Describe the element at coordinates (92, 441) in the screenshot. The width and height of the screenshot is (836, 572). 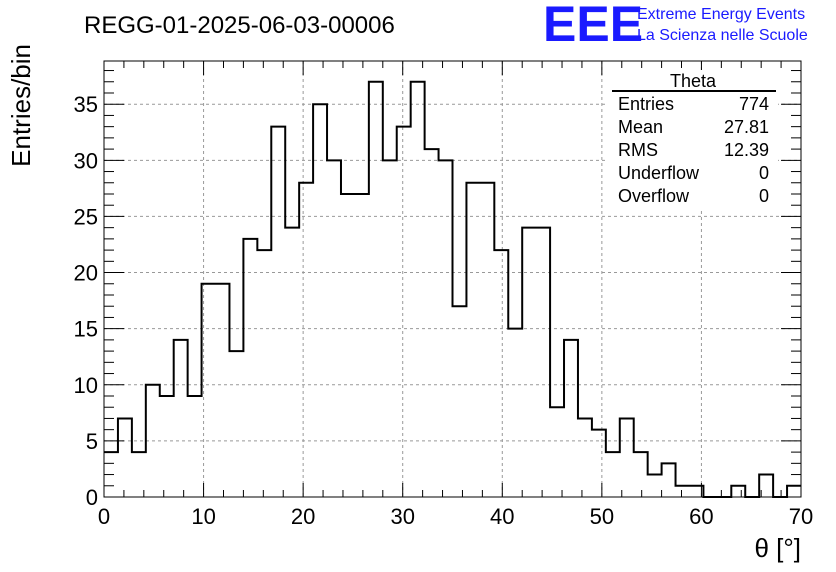
I see `y-tick-label: 5` at that location.